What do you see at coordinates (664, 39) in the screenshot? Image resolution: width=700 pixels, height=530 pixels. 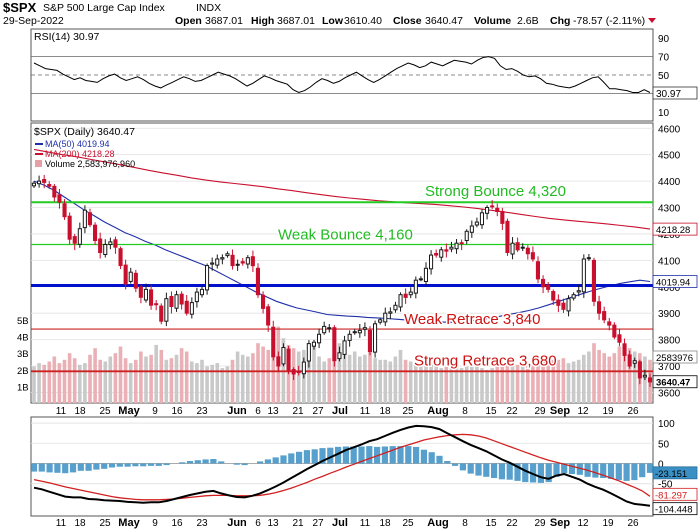 I see `rsi-tick-label: 90` at bounding box center [664, 39].